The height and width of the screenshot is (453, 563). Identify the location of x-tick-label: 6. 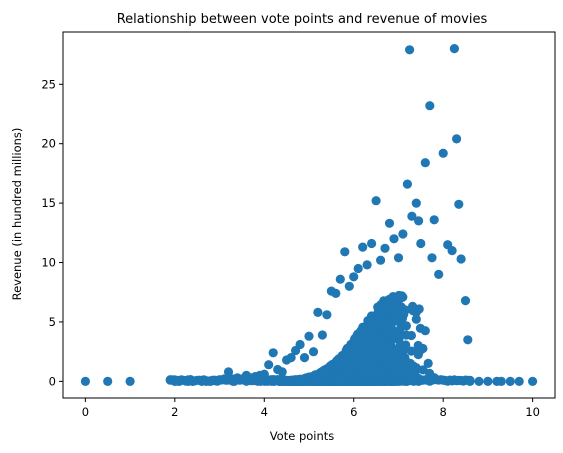
(353, 412).